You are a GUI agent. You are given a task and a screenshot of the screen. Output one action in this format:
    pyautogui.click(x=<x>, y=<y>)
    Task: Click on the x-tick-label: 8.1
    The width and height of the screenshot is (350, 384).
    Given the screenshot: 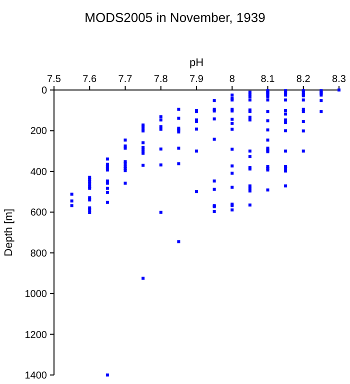 What is the action you would take?
    pyautogui.click(x=268, y=79)
    